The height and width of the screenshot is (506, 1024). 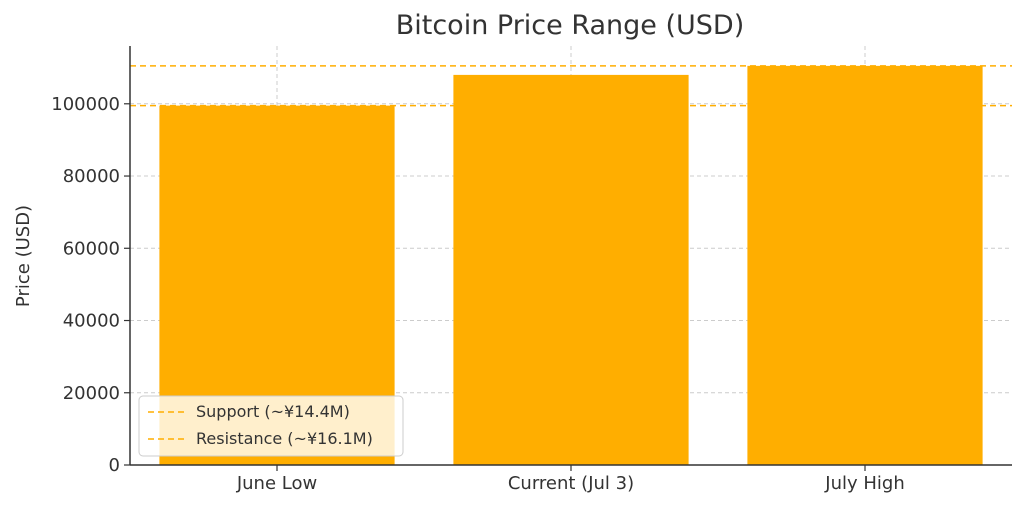 I want to click on y-axis-label: Price (USD), so click(x=23, y=256).